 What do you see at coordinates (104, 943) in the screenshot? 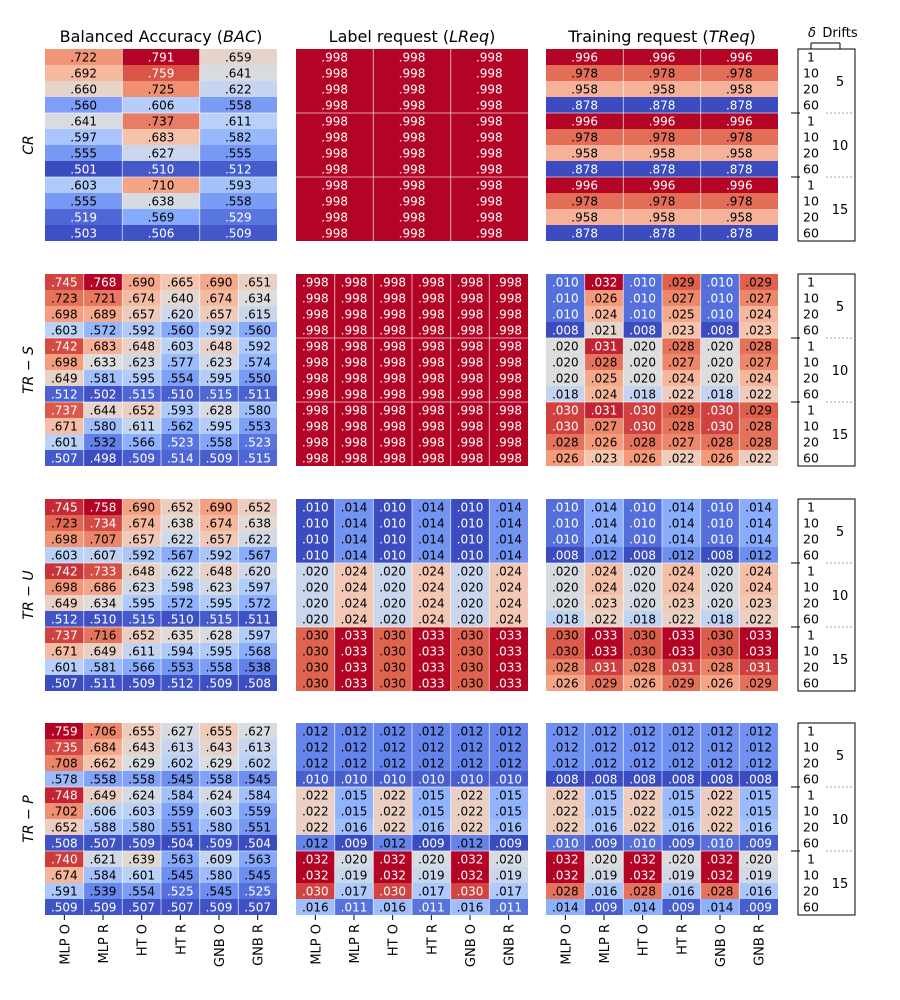
I see `x-tick-label: MLP R` at bounding box center [104, 943].